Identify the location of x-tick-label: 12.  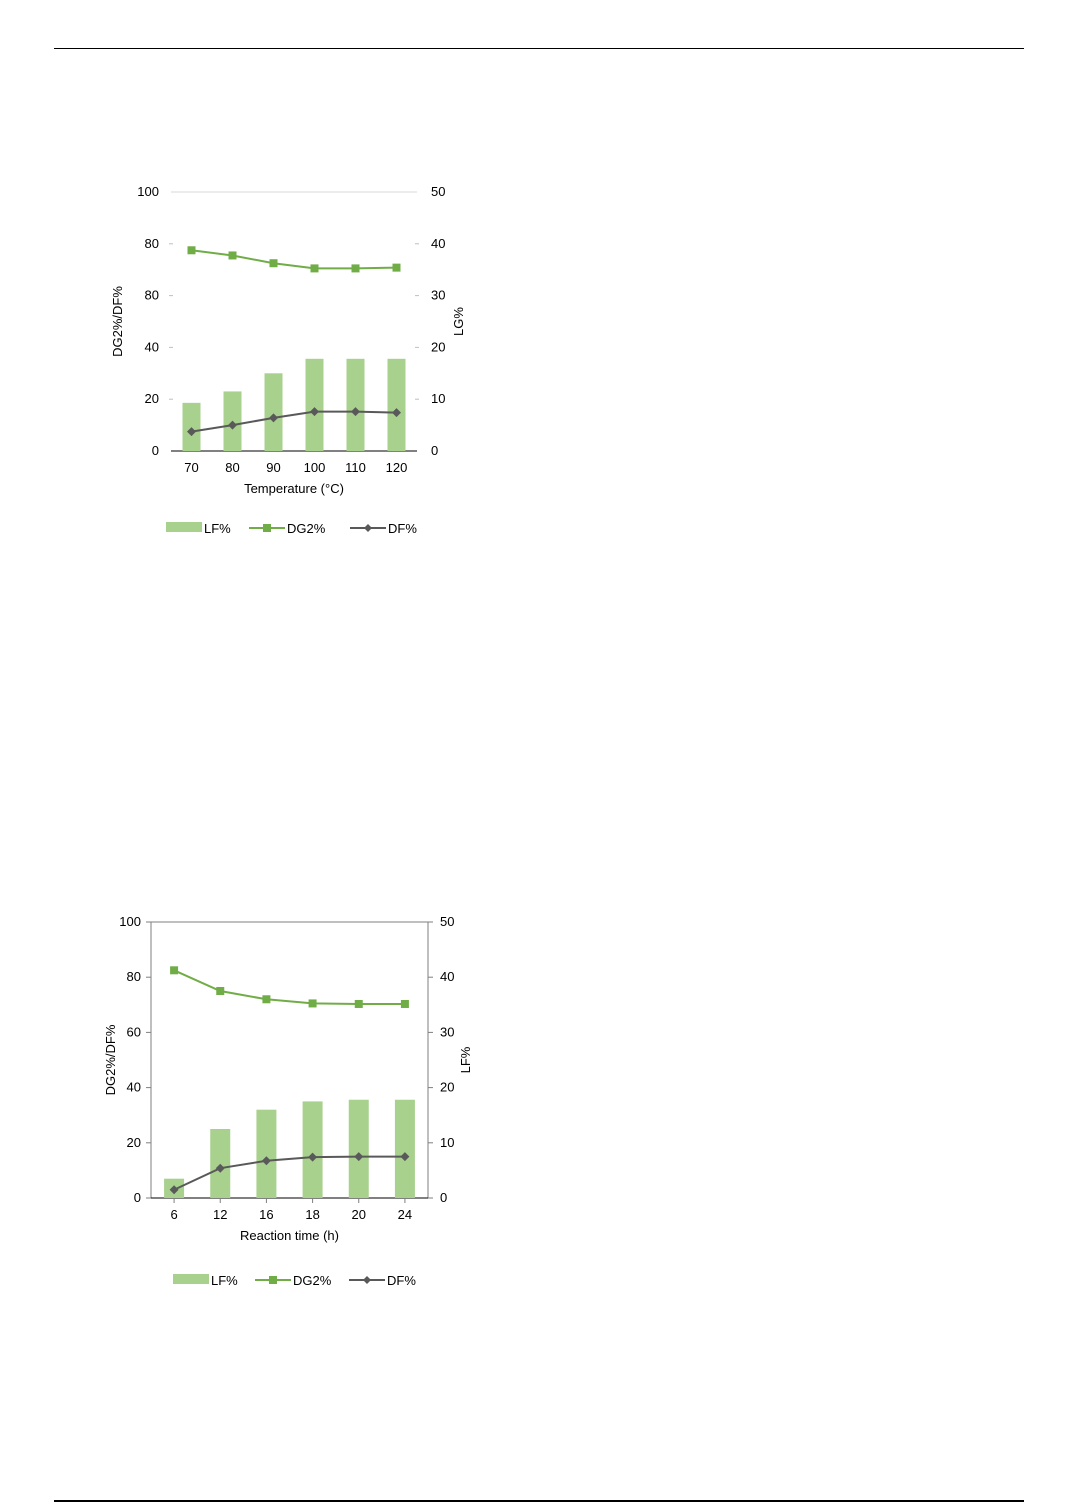
(220, 1214).